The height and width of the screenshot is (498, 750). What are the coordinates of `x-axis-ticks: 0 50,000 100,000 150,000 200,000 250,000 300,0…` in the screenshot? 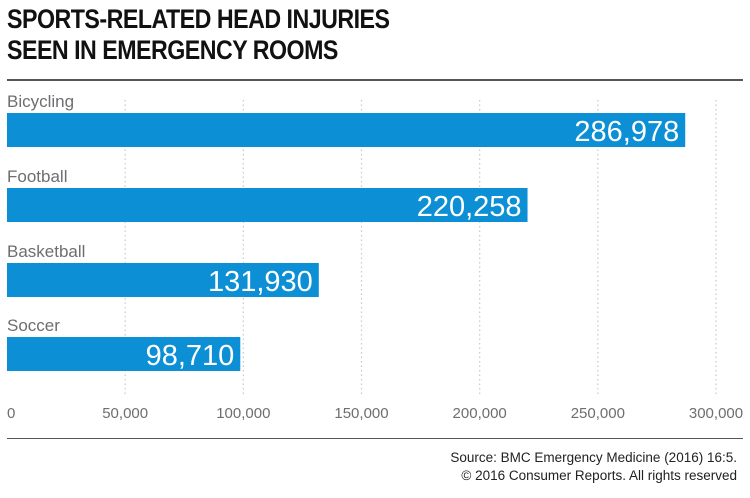 It's located at (375, 413).